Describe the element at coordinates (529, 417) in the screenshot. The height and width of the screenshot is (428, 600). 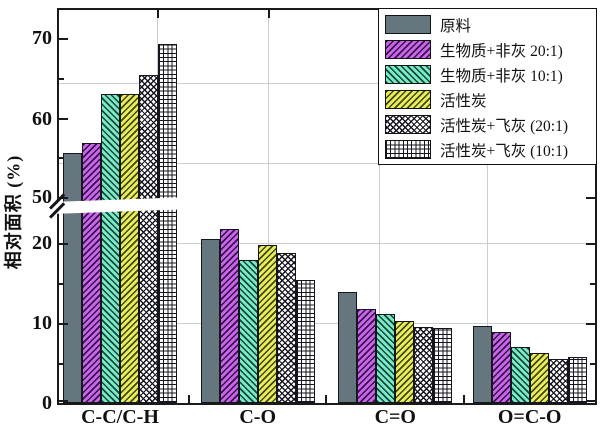
I see `x-tick-label-O=C-O: O=C-O` at that location.